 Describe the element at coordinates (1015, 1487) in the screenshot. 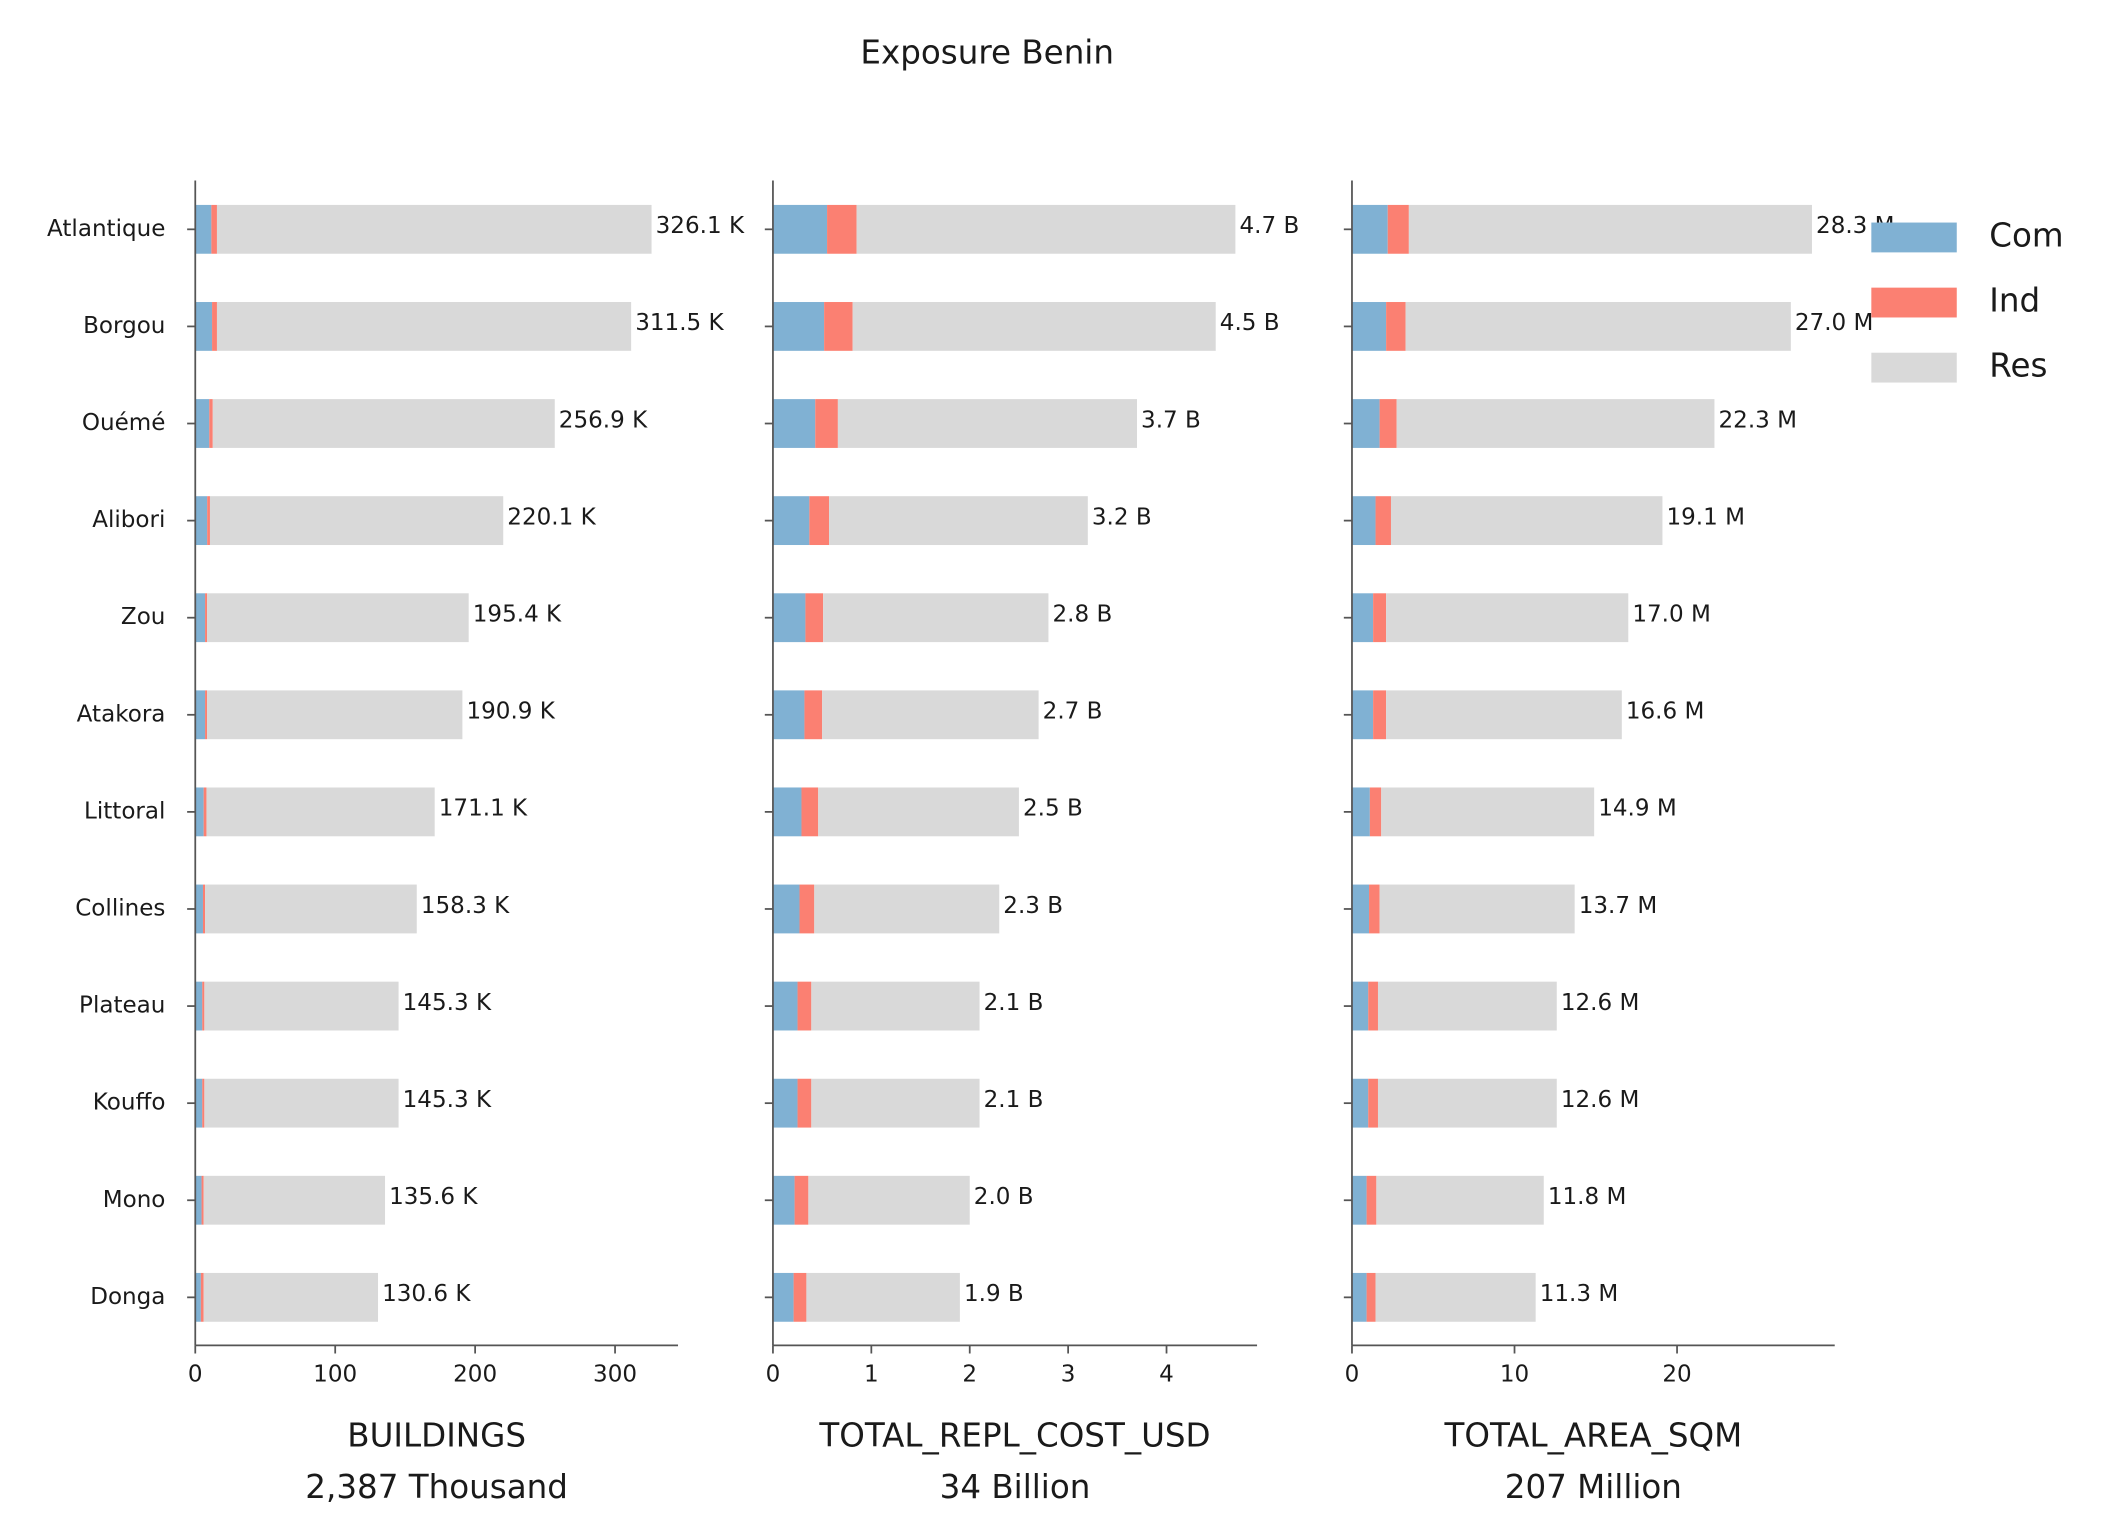

I see `x-axis-label: 34 Billion` at that location.